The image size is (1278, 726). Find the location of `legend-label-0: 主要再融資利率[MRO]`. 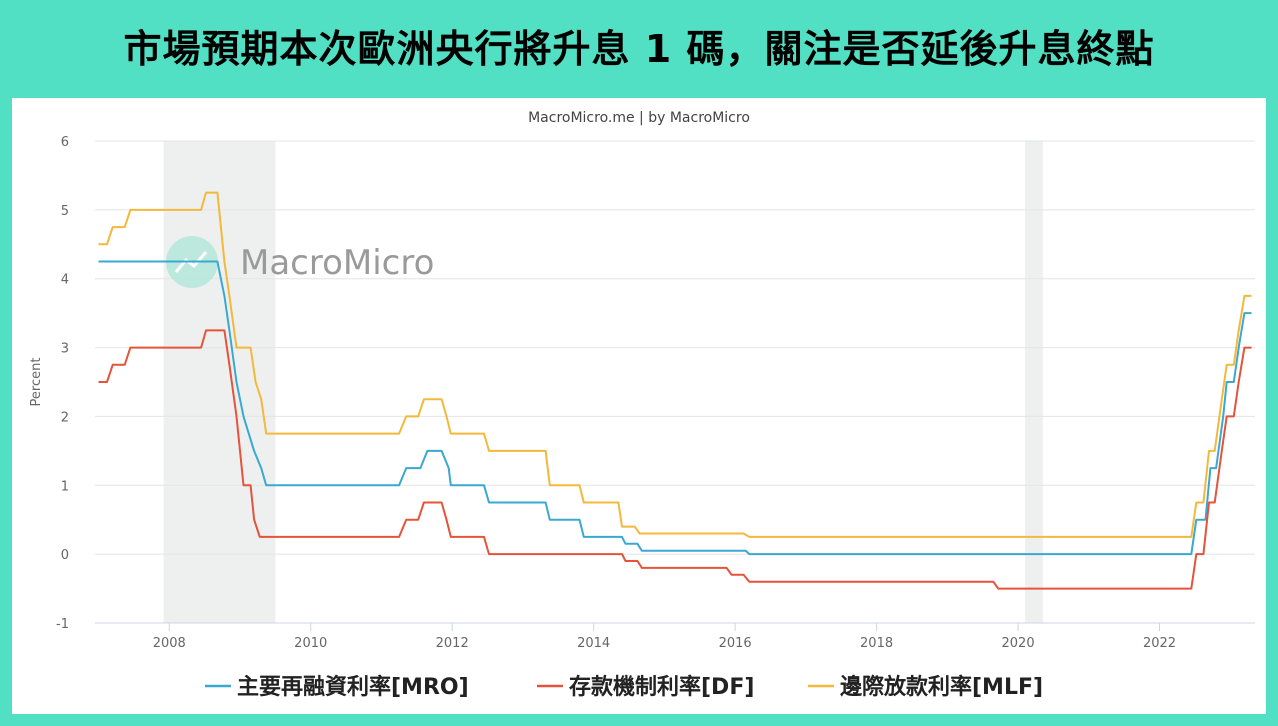

legend-label-0: 主要再融資利率[MRO] is located at coordinates (353, 687).